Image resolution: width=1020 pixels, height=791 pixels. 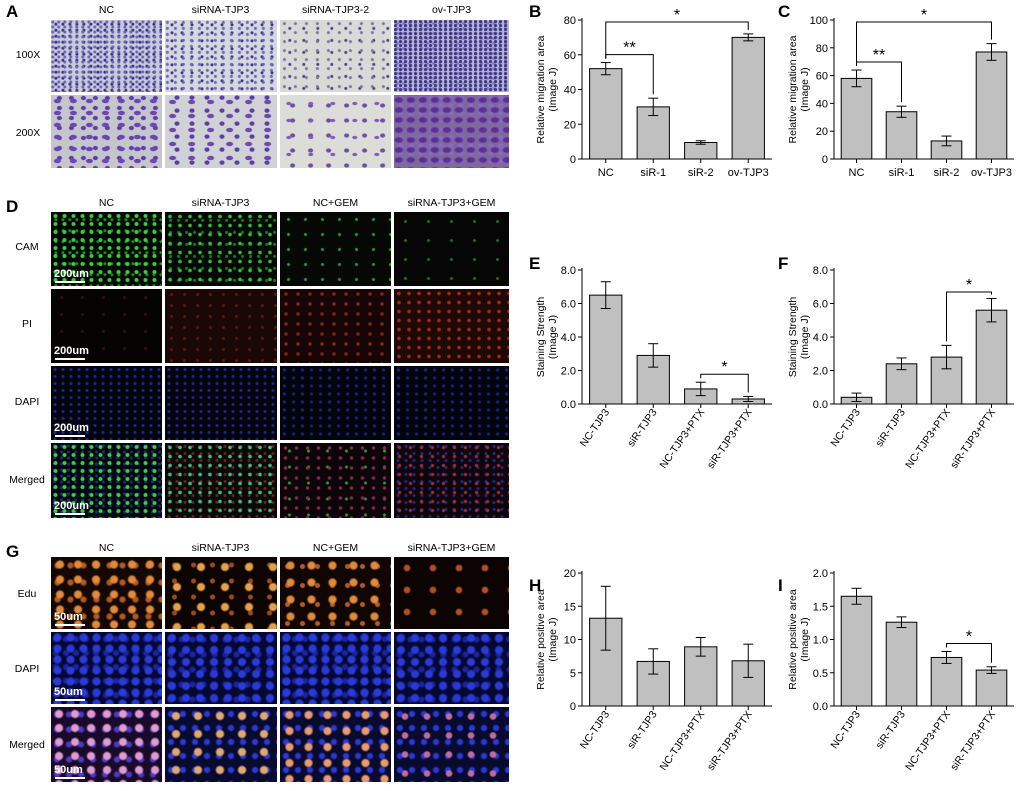 What do you see at coordinates (784, 11) in the screenshot?
I see `panel-letter-c: C` at bounding box center [784, 11].